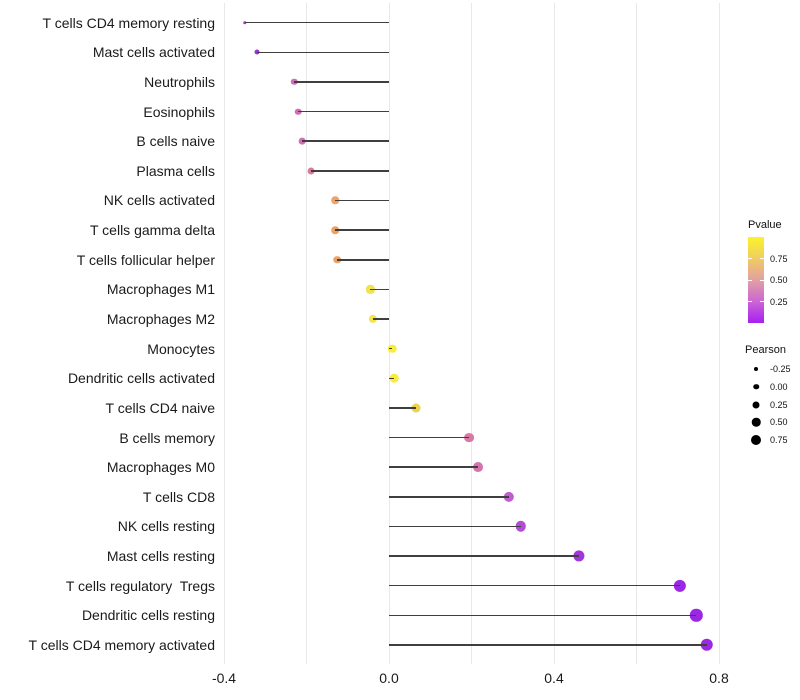 Image resolution: width=800 pixels, height=700 pixels. Describe the element at coordinates (175, 141) in the screenshot. I see `y-axis-label: B cells naive` at that location.